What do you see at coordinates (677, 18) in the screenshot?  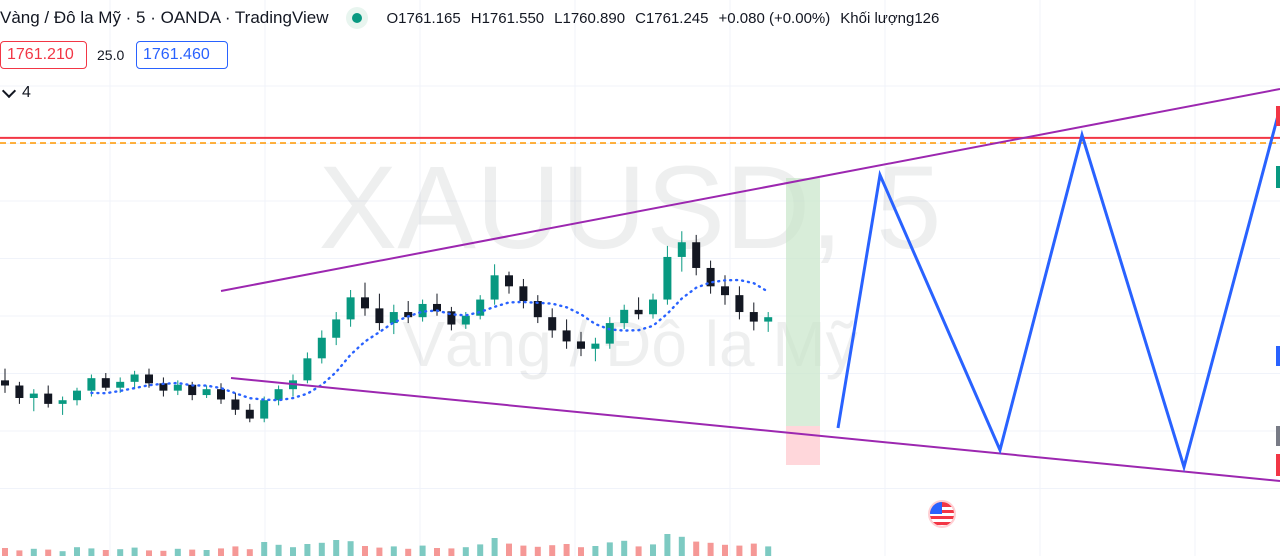 I see `close-value: 1761.245` at bounding box center [677, 18].